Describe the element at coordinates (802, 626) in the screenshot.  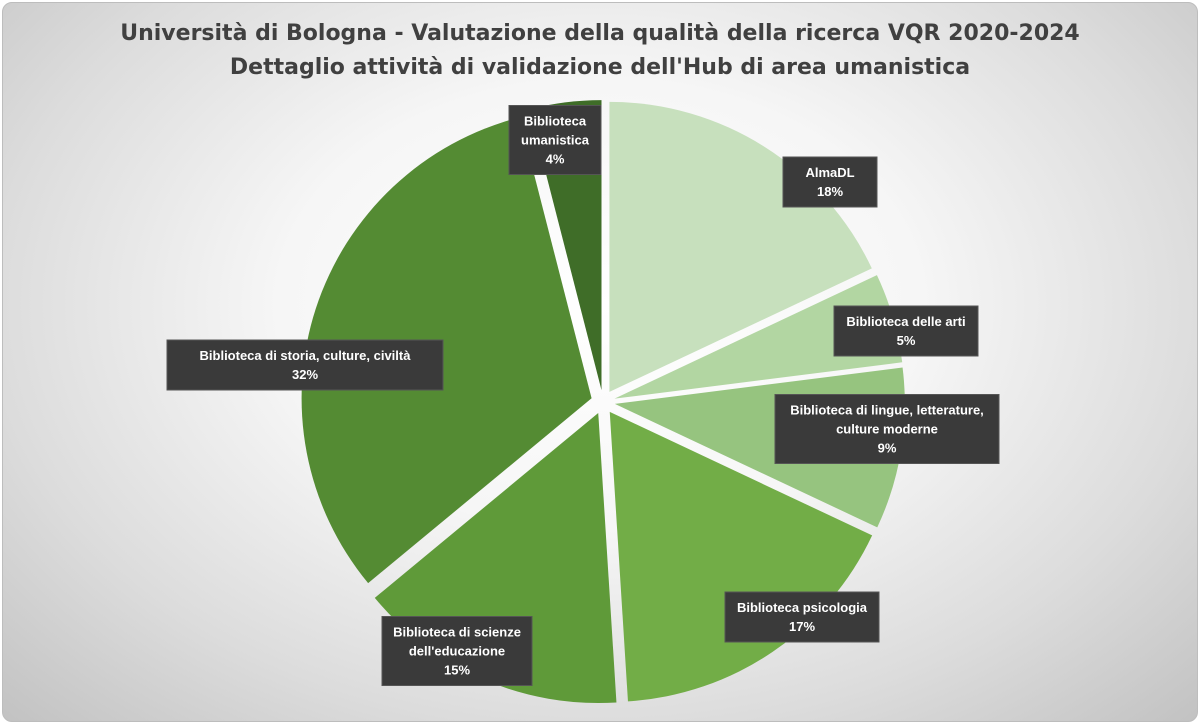
I see `data-label-value: 17%` at that location.